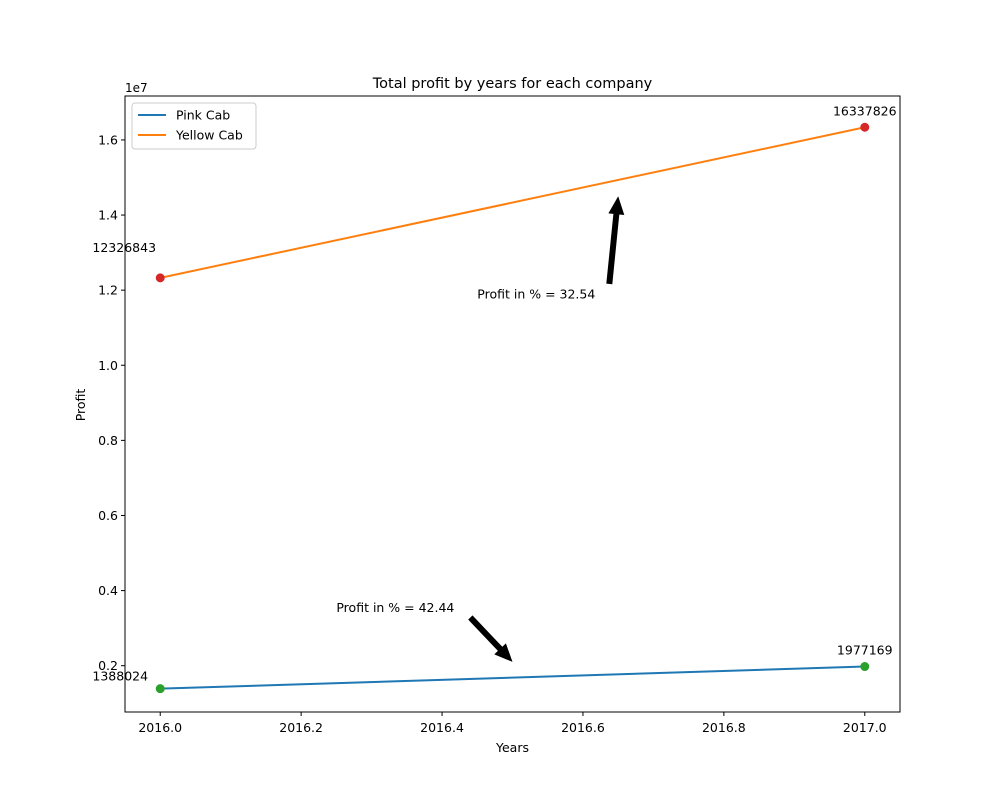  What do you see at coordinates (395, 607) in the screenshot?
I see `annotation-label: Profit in % = 42.44` at bounding box center [395, 607].